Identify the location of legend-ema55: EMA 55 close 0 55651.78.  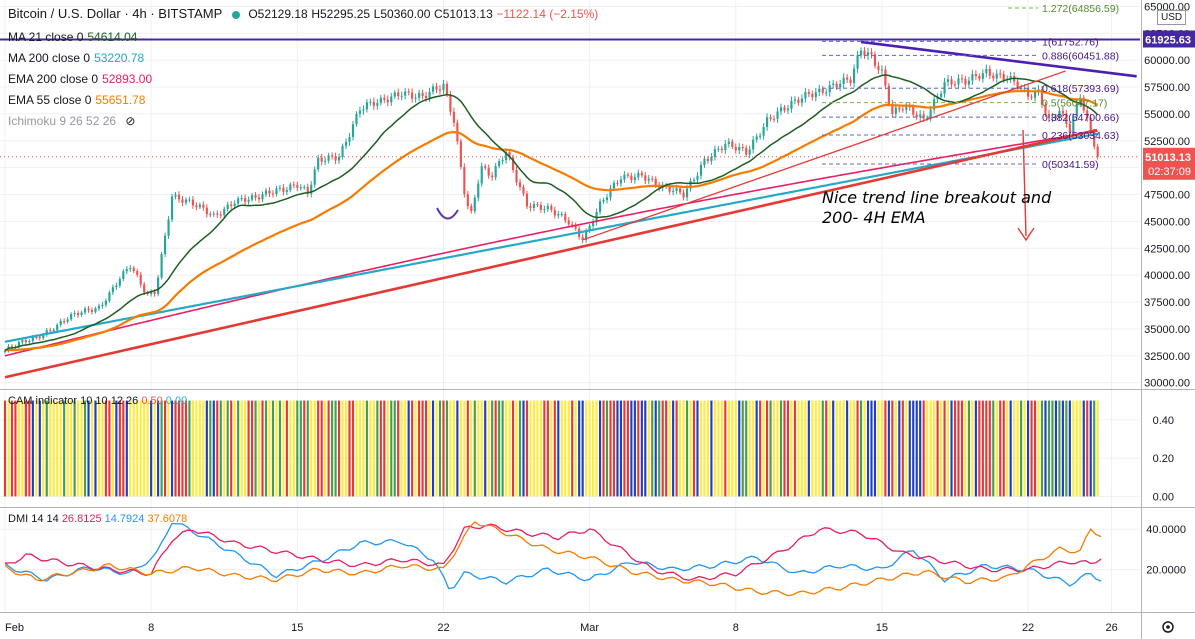
(76, 100).